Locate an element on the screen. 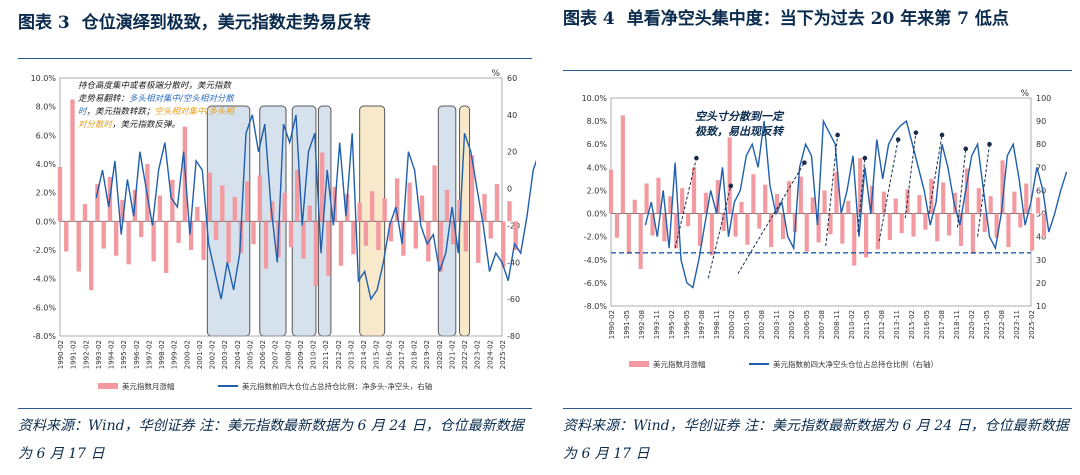  figure-4-annotation: 空头寸分散到一定极致，易出现反转 is located at coordinates (740, 124).